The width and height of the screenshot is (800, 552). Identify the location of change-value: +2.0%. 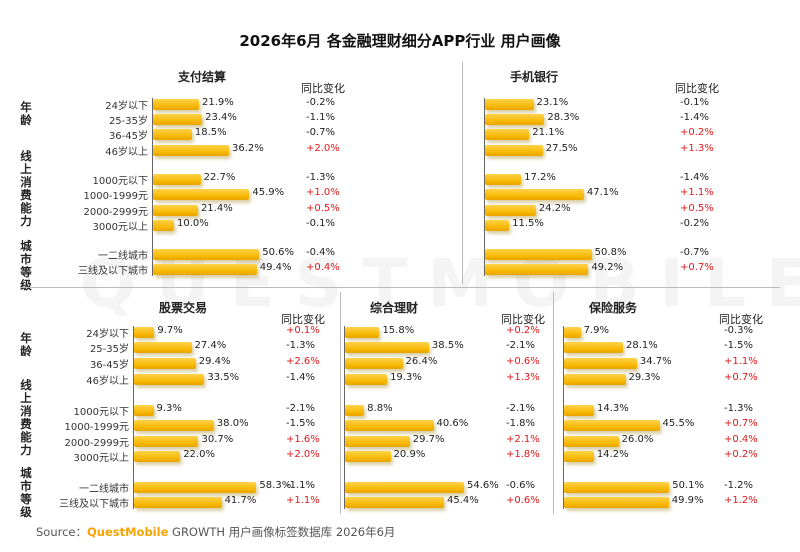
(323, 148).